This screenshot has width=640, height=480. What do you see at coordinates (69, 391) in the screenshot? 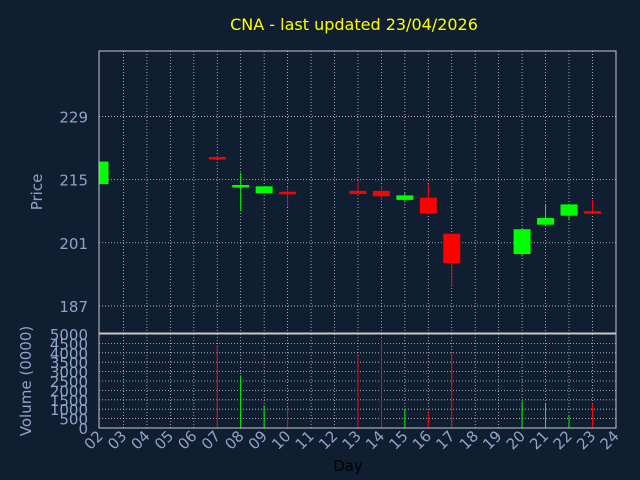
I see `volume-tick-label: 2000` at bounding box center [69, 391].